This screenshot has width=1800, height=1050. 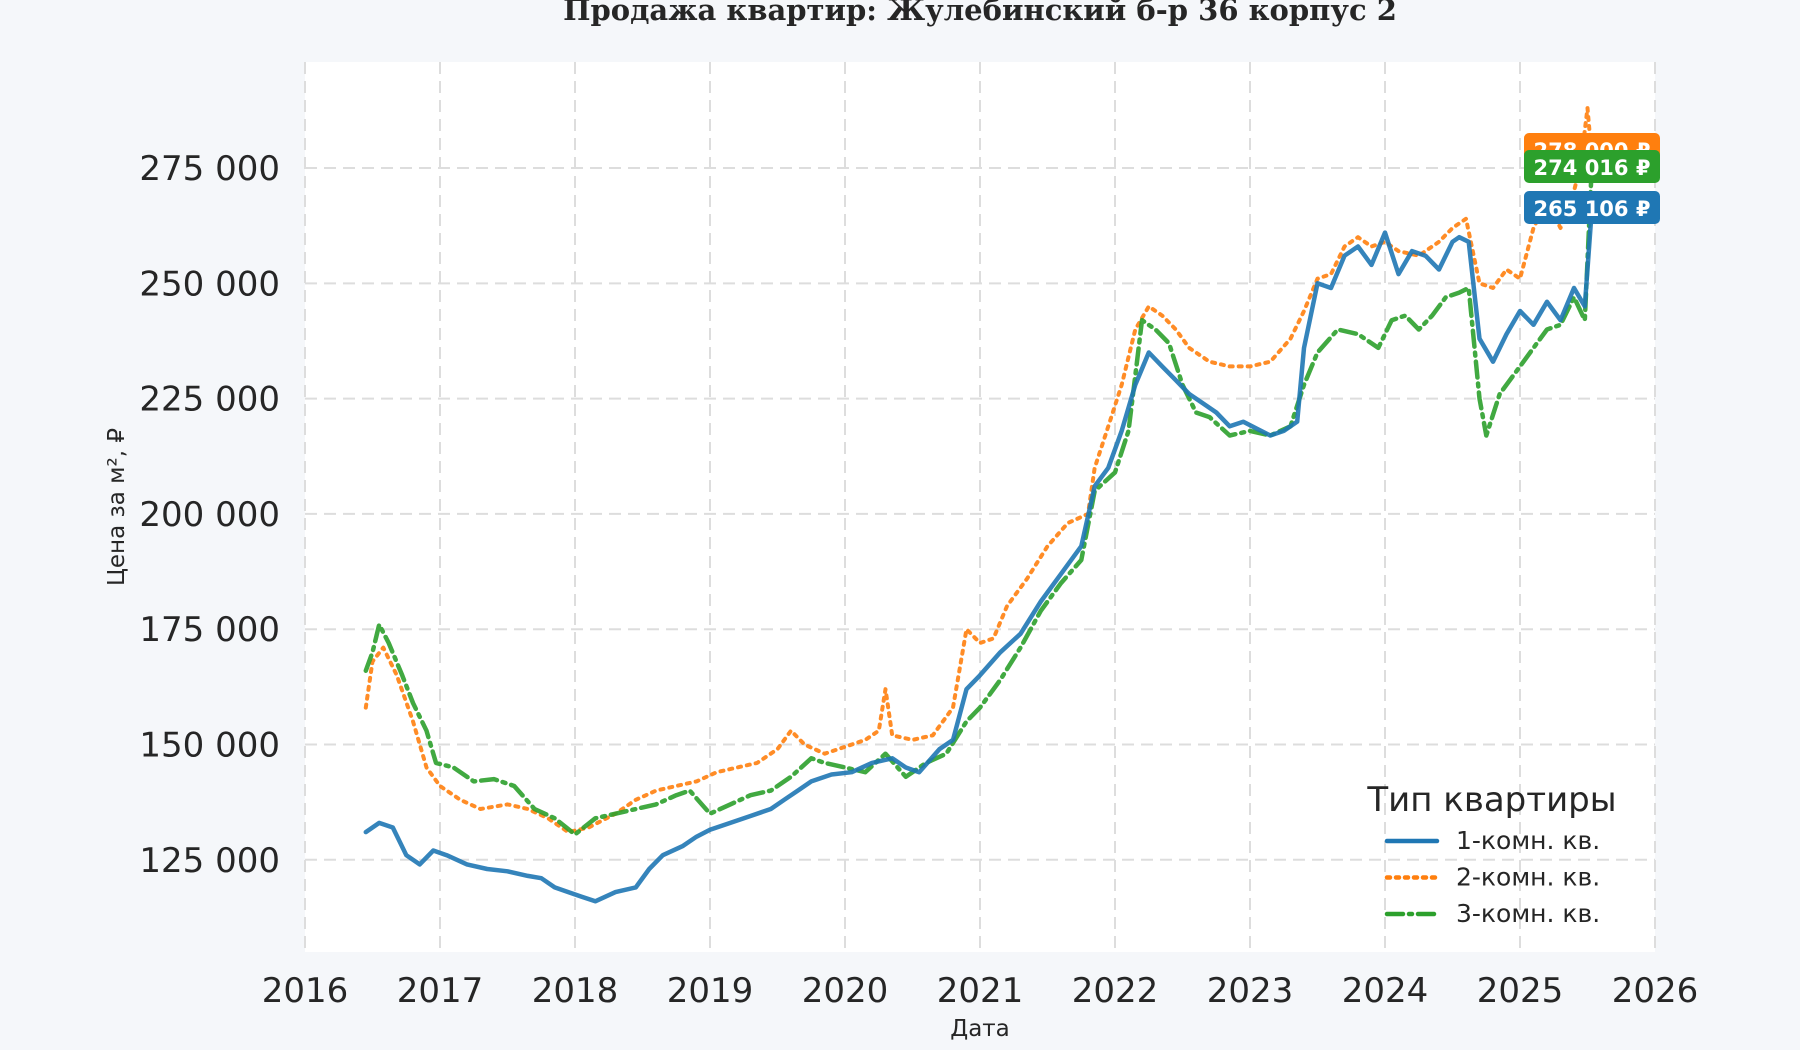 I want to click on x-tick-label: 2023, so click(x=1250, y=991).